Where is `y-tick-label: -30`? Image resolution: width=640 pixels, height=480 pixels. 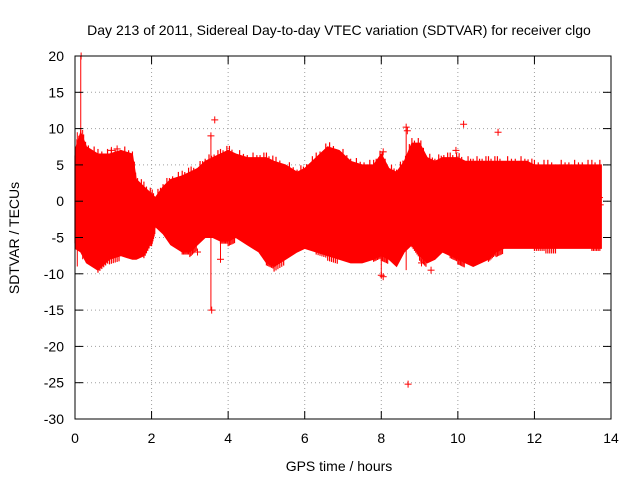 y-tick-label: -30 is located at coordinates (54, 419).